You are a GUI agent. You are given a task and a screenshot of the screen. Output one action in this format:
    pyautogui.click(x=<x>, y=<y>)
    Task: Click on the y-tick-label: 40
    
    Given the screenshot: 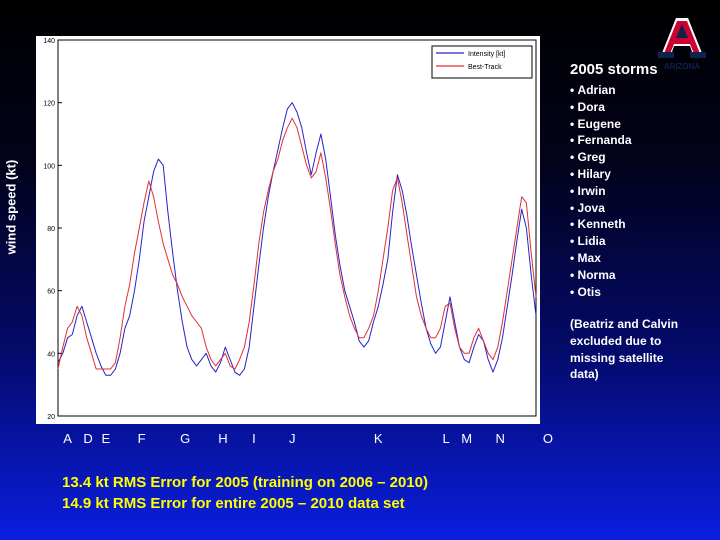 What is the action you would take?
    pyautogui.click(x=51, y=354)
    